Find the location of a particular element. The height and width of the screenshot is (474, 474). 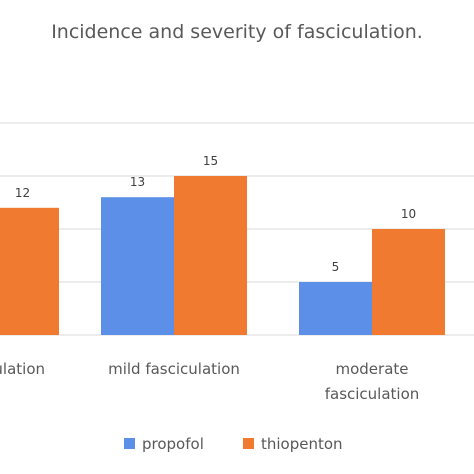

legend: propofol thiopenton is located at coordinates (233, 444).